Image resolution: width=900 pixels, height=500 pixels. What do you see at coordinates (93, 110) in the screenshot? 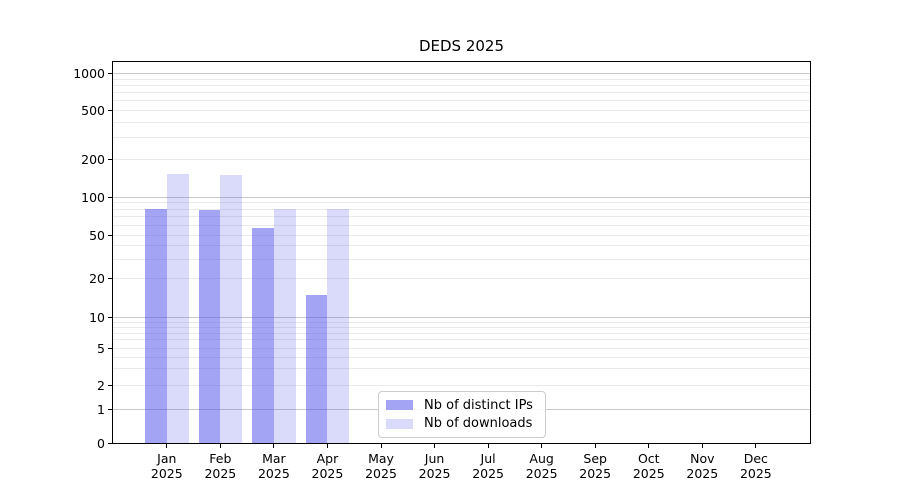
I see `y-tick-label: 500` at bounding box center [93, 110].